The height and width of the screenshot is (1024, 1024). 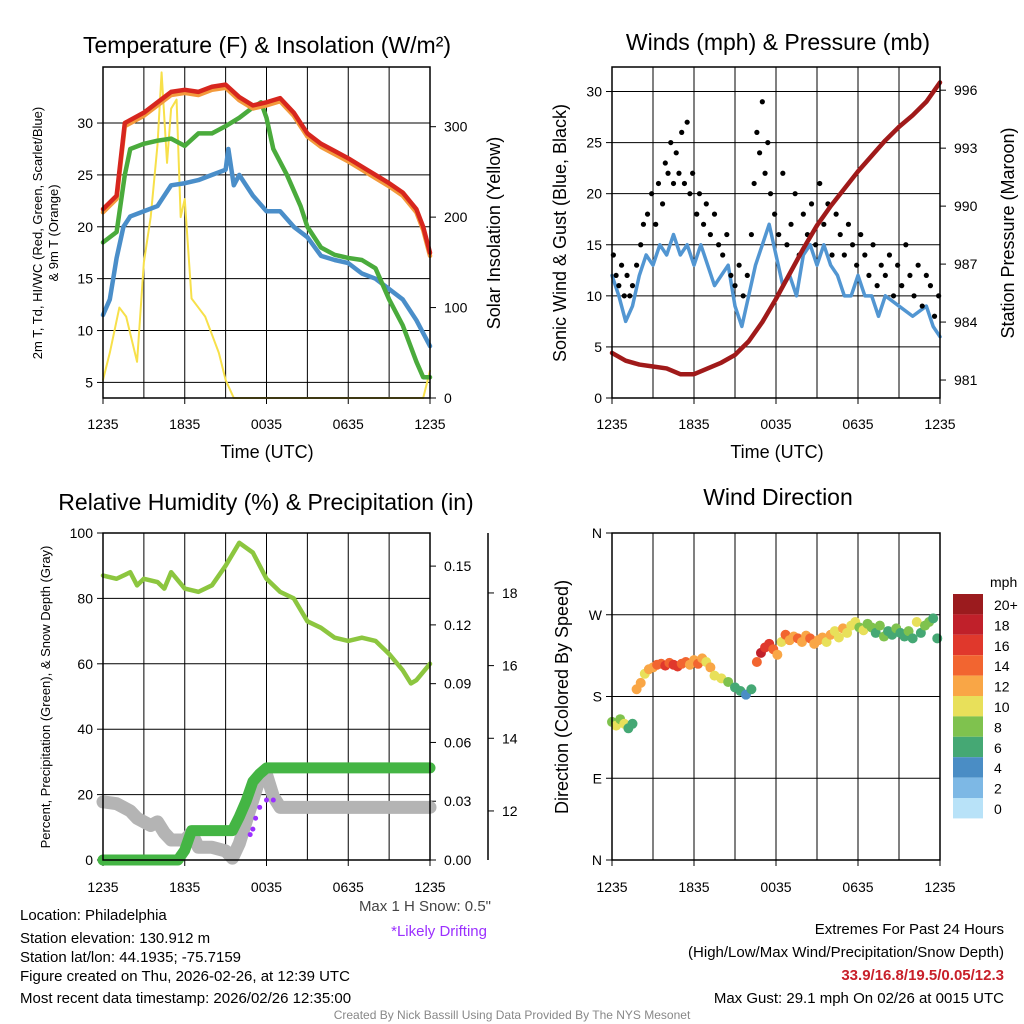 I want to click on y-tick-label: 20, so click(x=85, y=795).